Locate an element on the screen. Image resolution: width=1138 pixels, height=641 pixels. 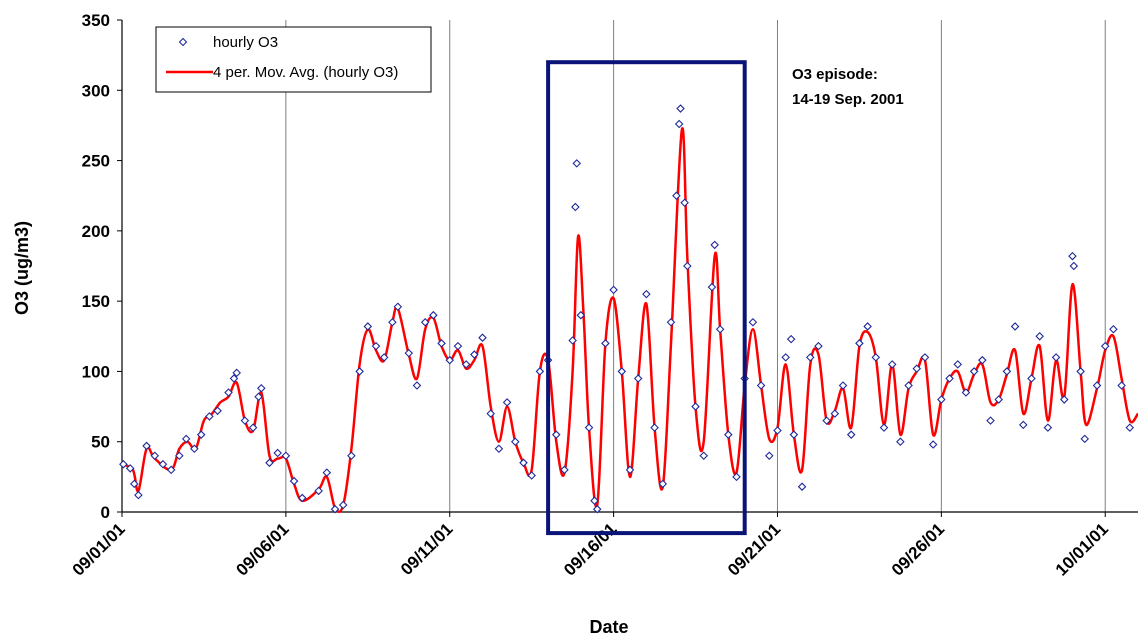
legend-diamond is located at coordinates (183, 42).